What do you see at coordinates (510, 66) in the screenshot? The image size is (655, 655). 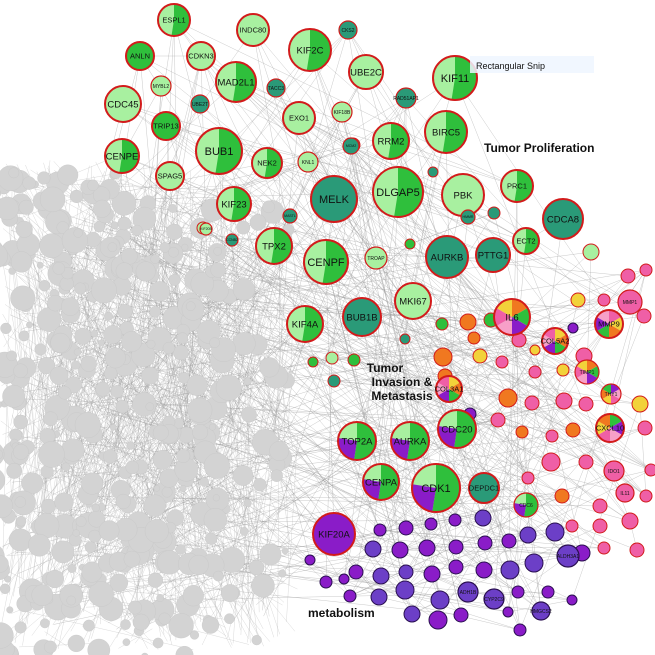 I see `snip-hint-text: Rectangular Snip` at bounding box center [510, 66].